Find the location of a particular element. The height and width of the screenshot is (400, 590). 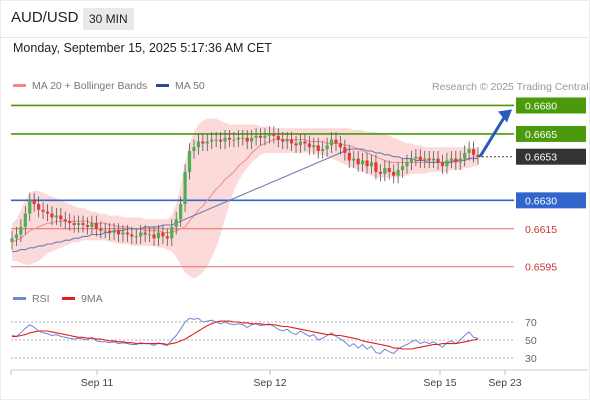

ma20-swatch is located at coordinates (19, 85).